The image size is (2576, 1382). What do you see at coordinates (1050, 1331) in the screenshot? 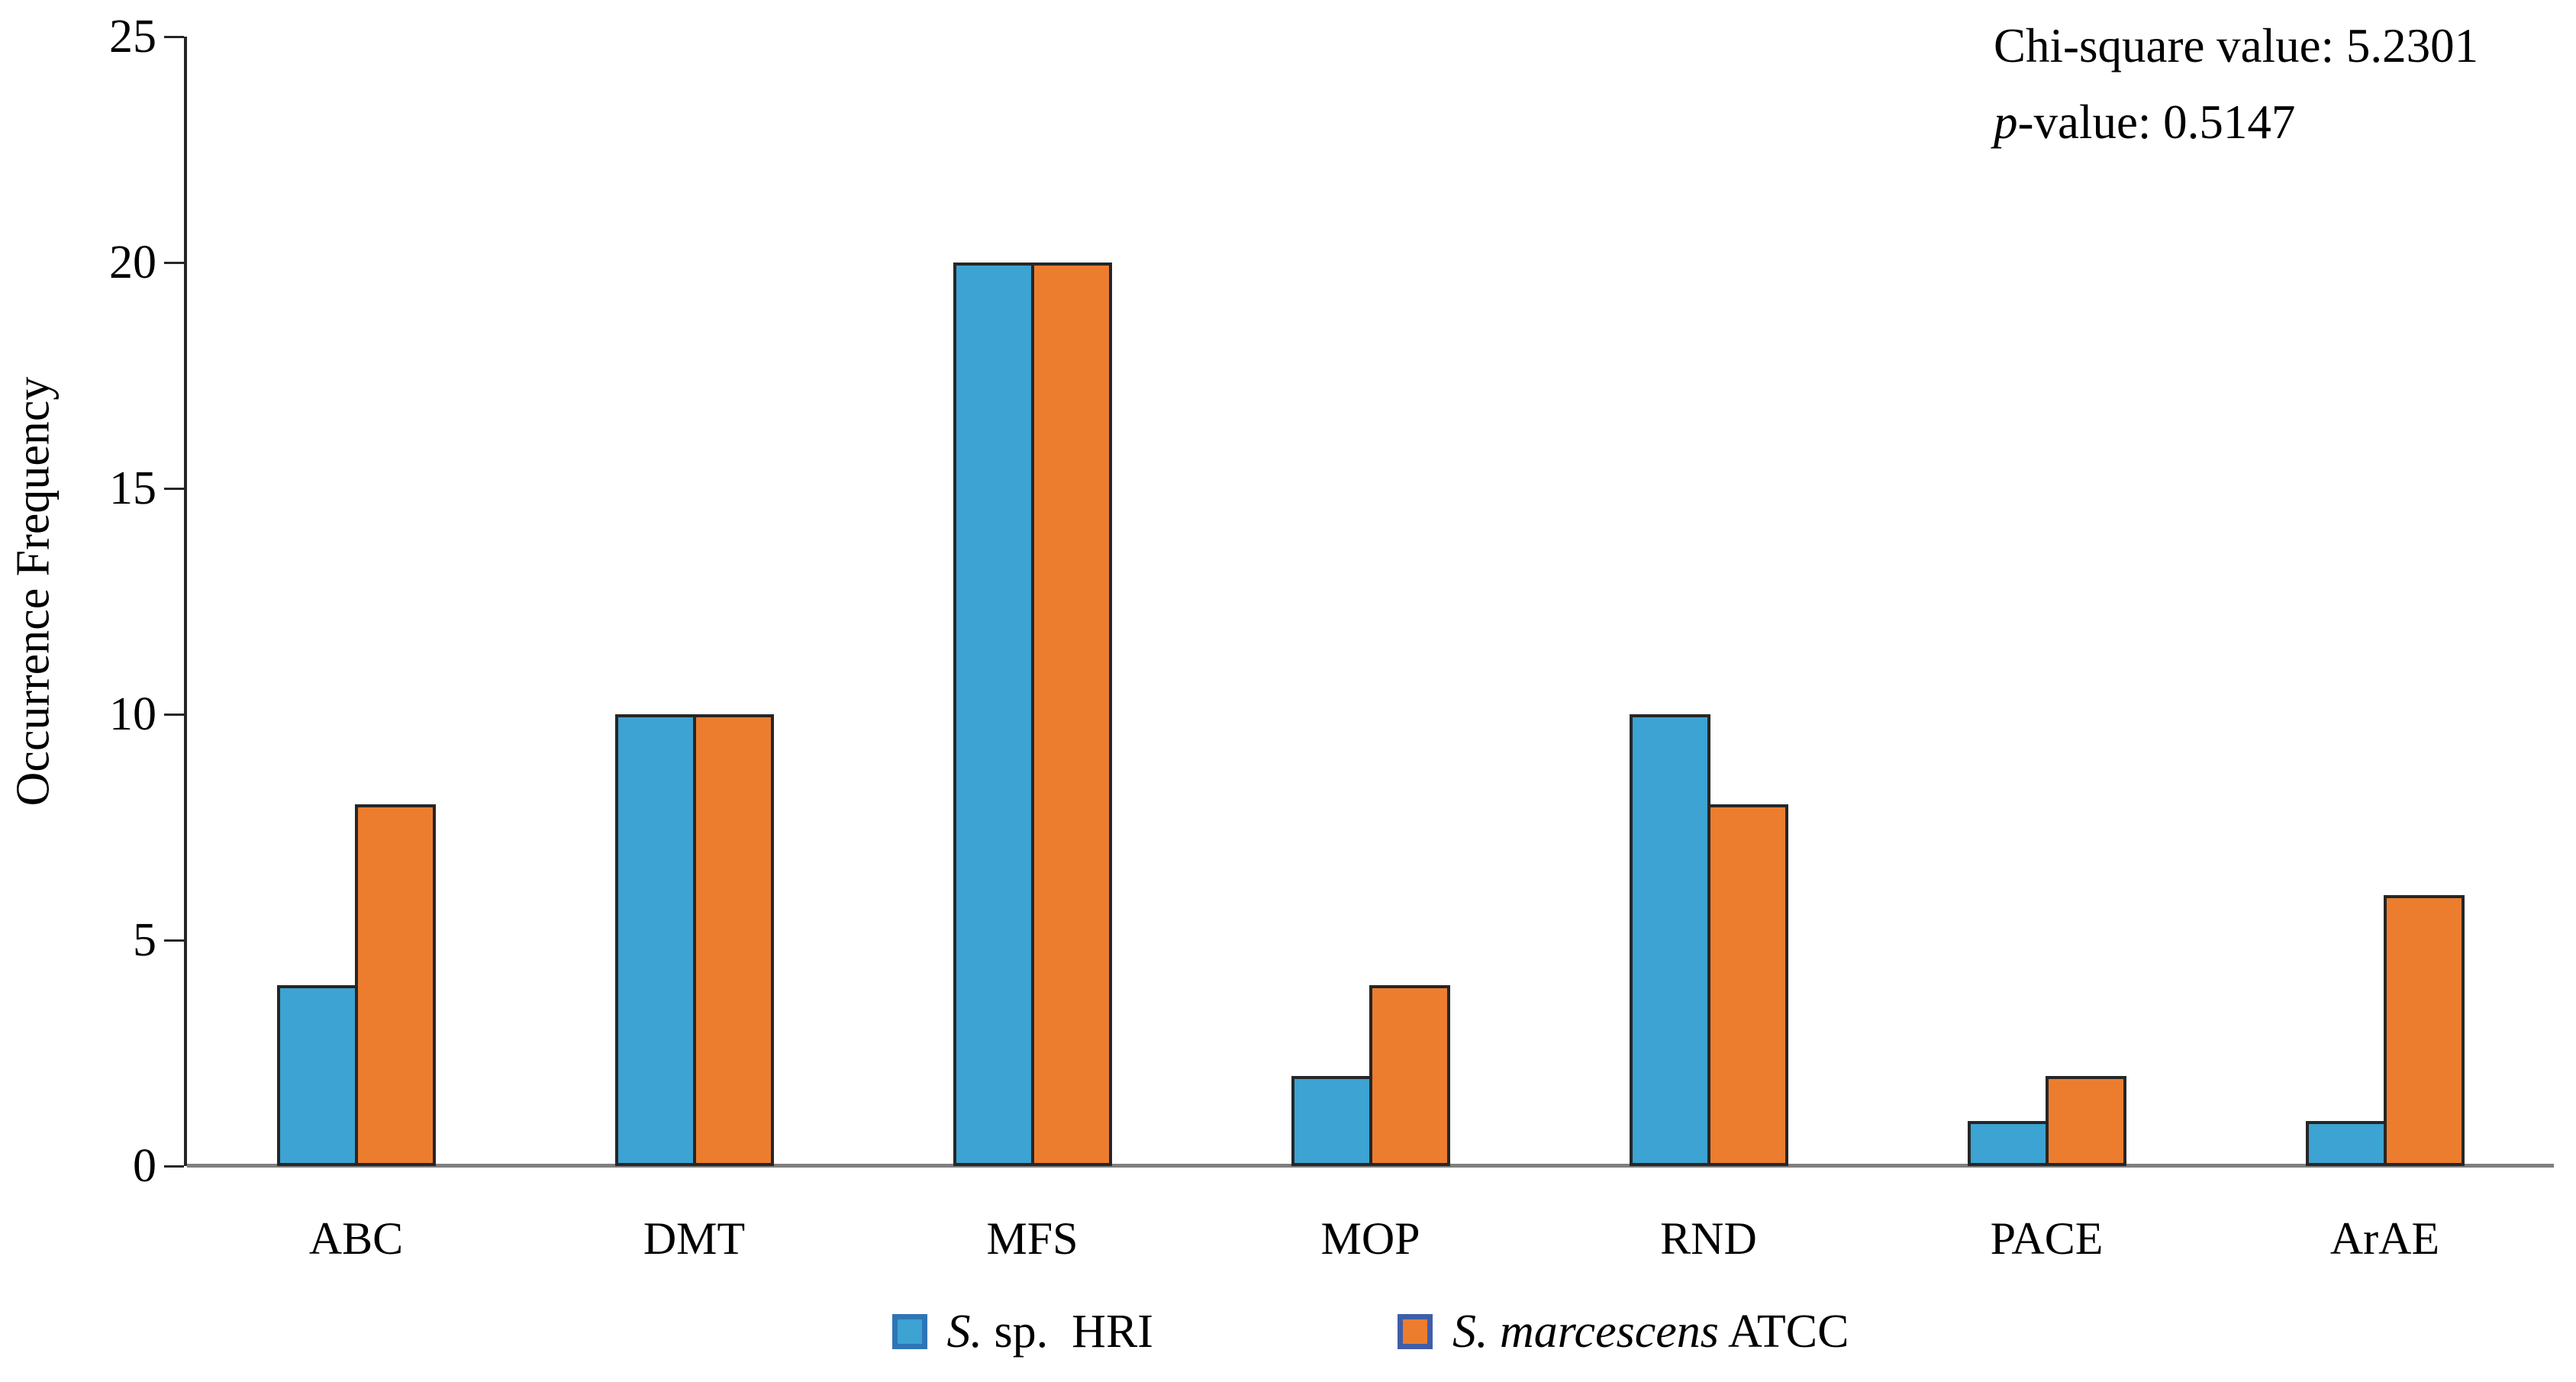
I see `legend-label-hri: S. sp. HRI` at bounding box center [1050, 1331].